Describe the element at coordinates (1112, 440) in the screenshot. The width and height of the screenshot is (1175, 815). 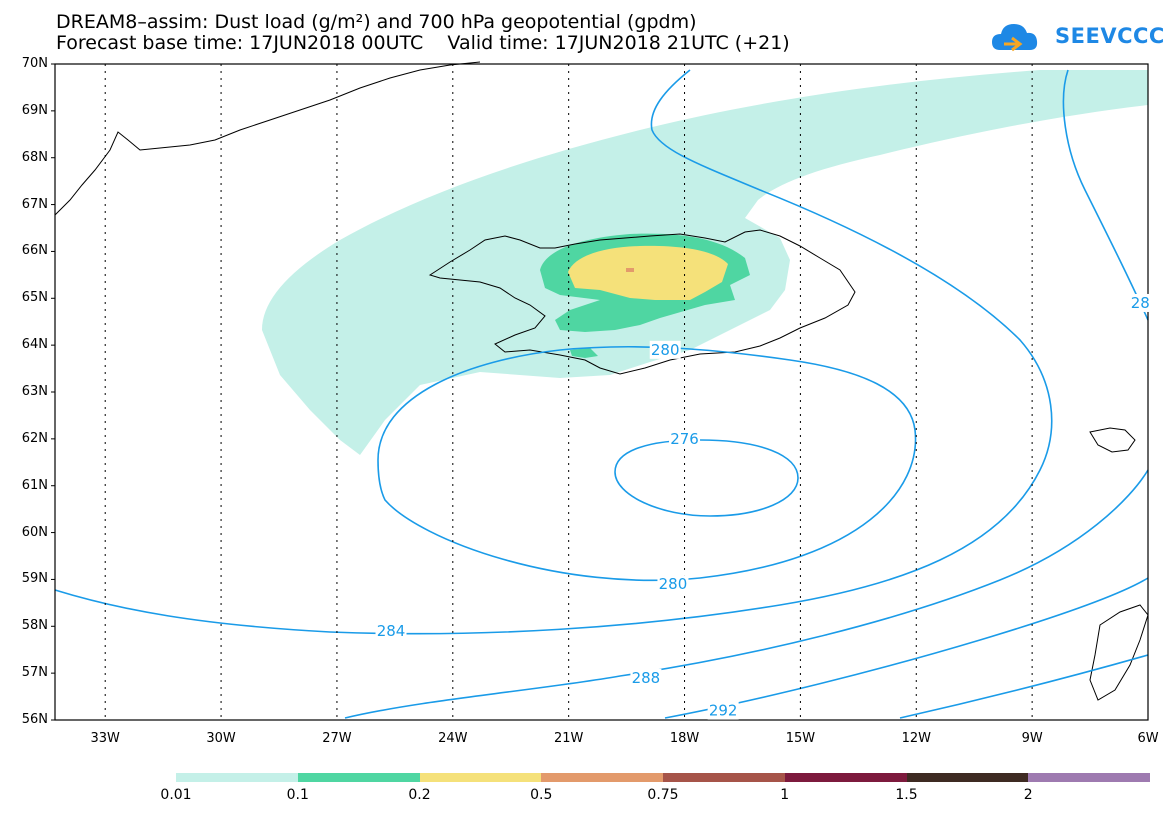
I see `coast-faroe` at that location.